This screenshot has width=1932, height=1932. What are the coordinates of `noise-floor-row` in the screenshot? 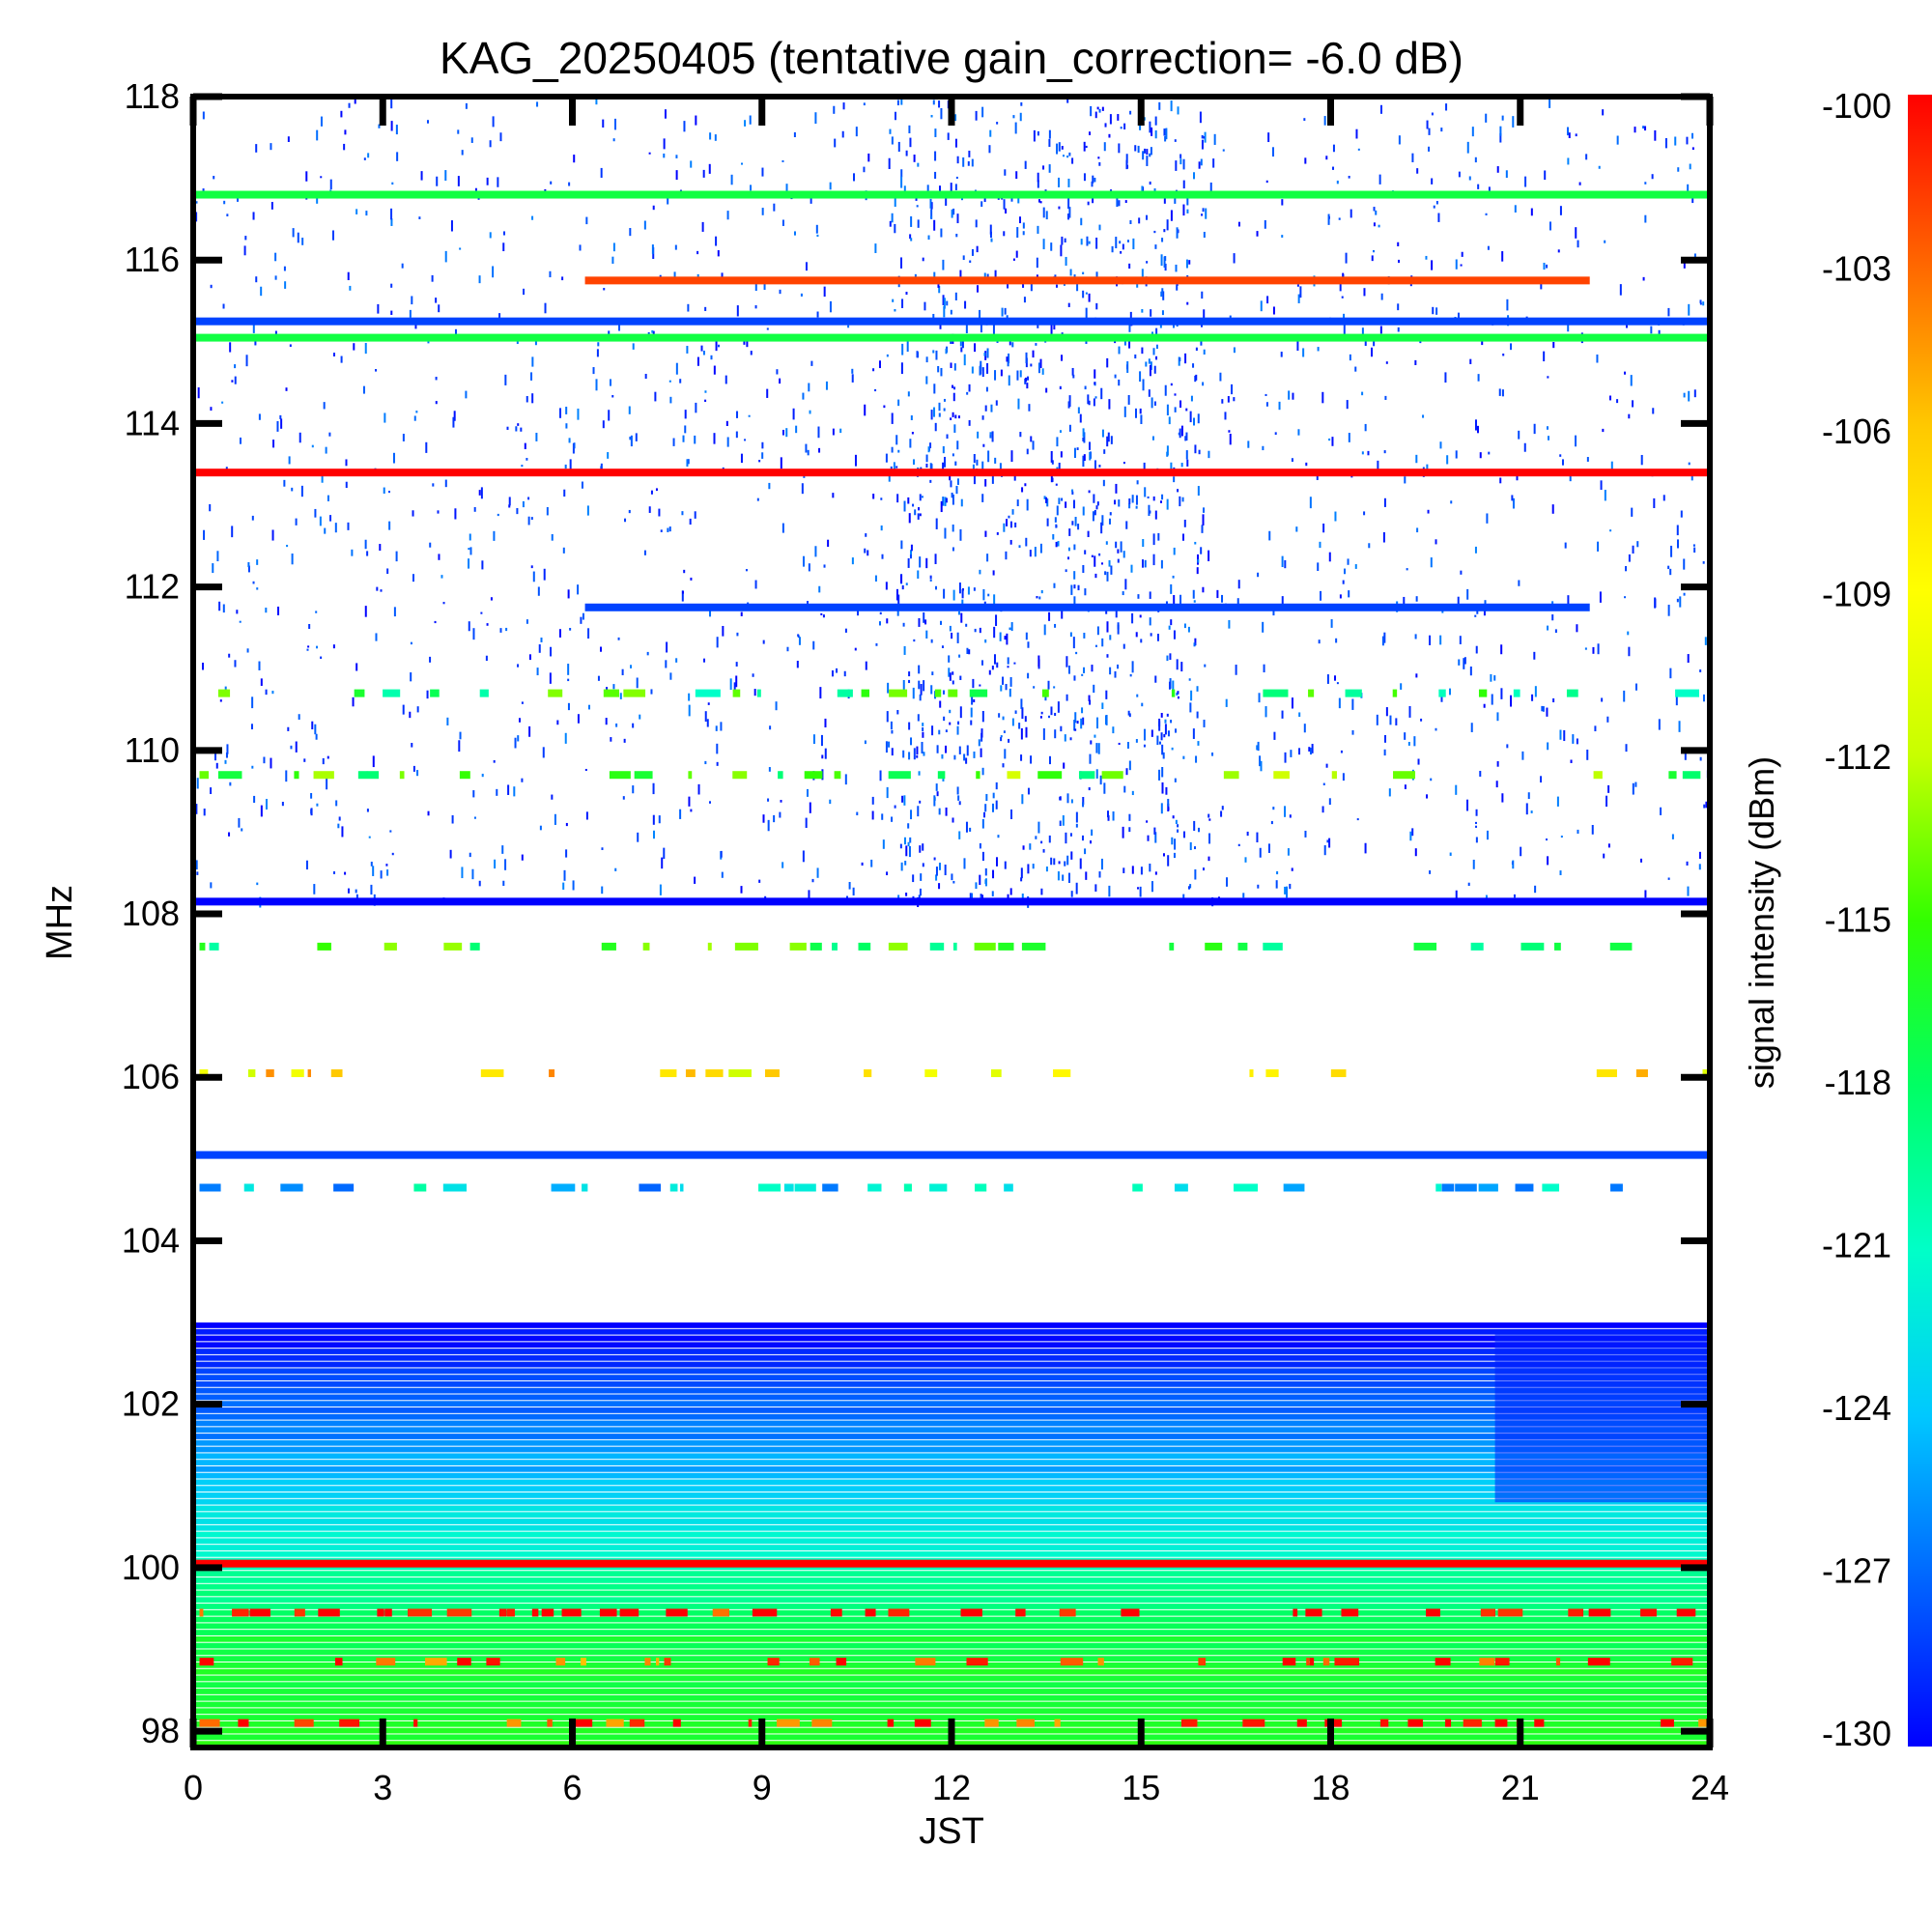 It's located at (951, 1626).